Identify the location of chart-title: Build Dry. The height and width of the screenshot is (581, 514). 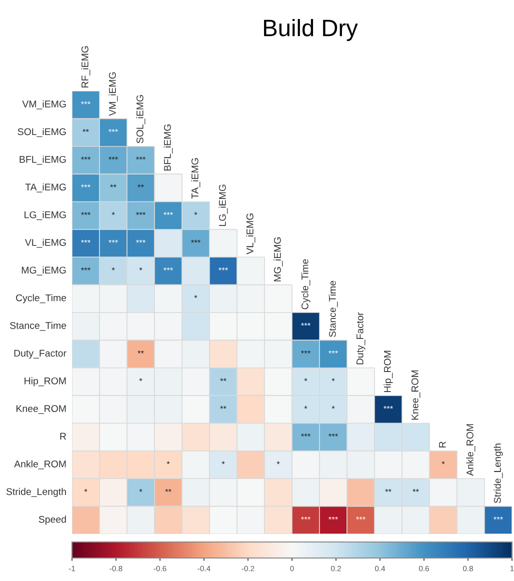
(311, 30).